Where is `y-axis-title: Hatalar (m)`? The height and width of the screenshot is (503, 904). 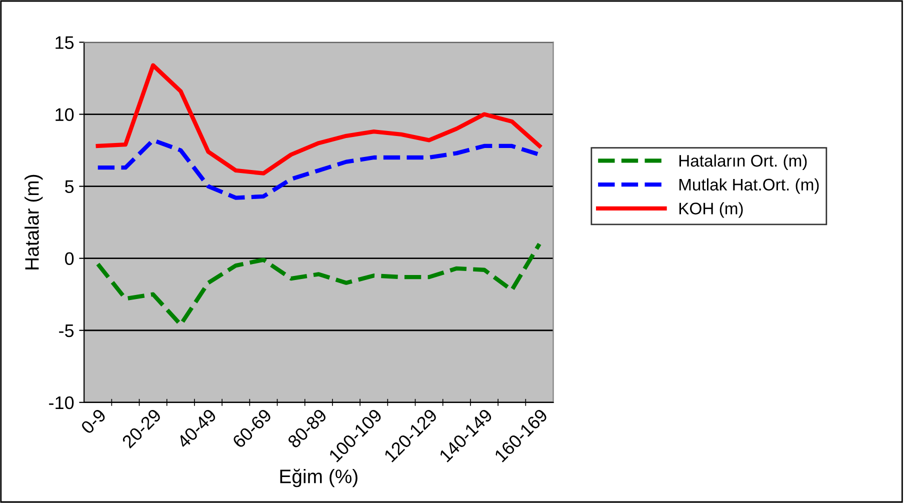 y-axis-title: Hatalar (m) is located at coordinates (33, 222).